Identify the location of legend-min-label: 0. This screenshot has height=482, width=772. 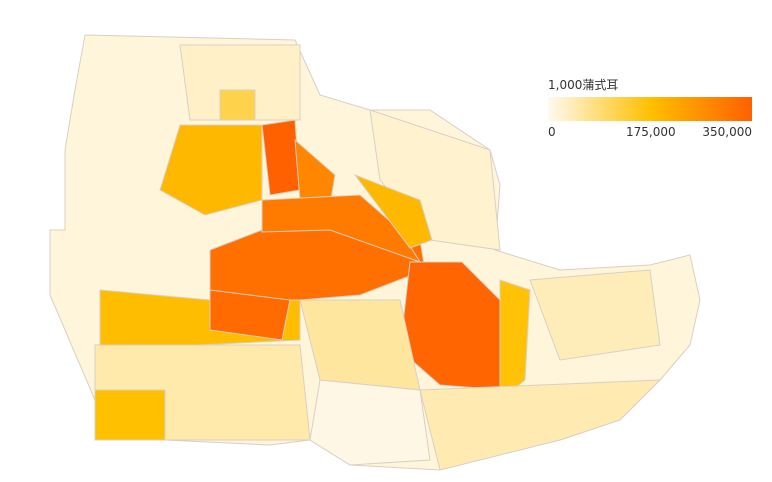
(552, 132).